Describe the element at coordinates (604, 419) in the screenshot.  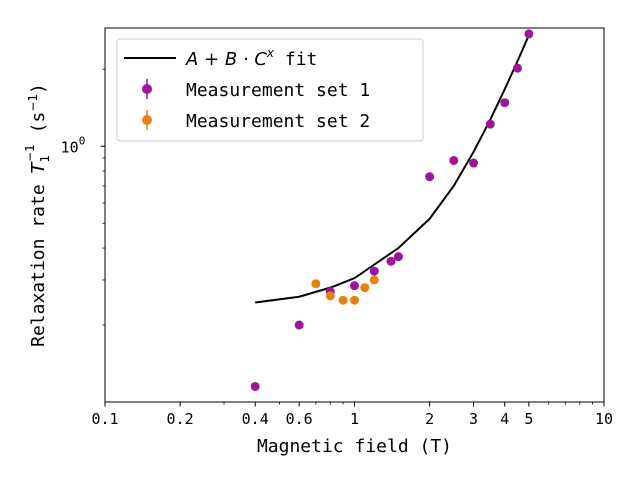
I see `x-tick-label: 10` at that location.